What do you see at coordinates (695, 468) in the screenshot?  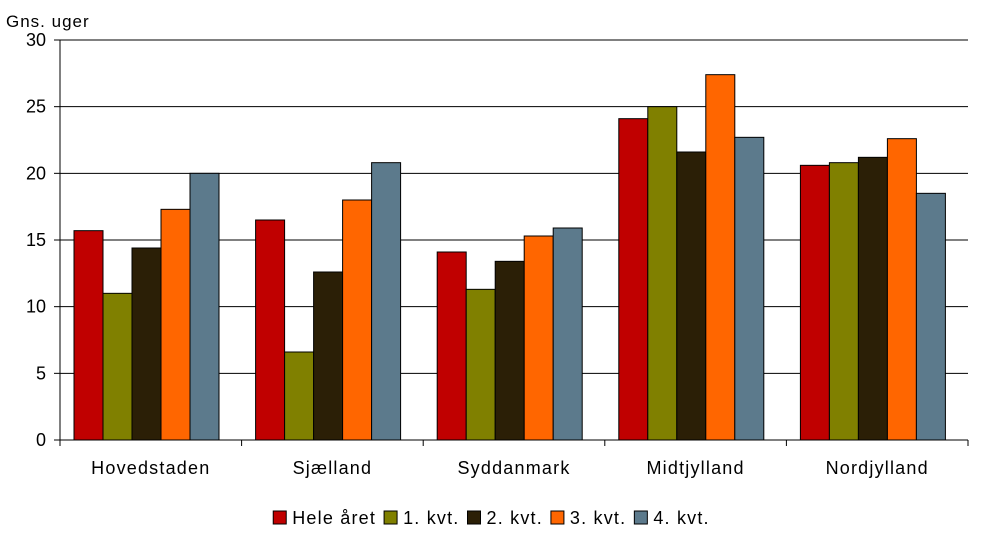 I see `category-label: Midtjylland` at bounding box center [695, 468].